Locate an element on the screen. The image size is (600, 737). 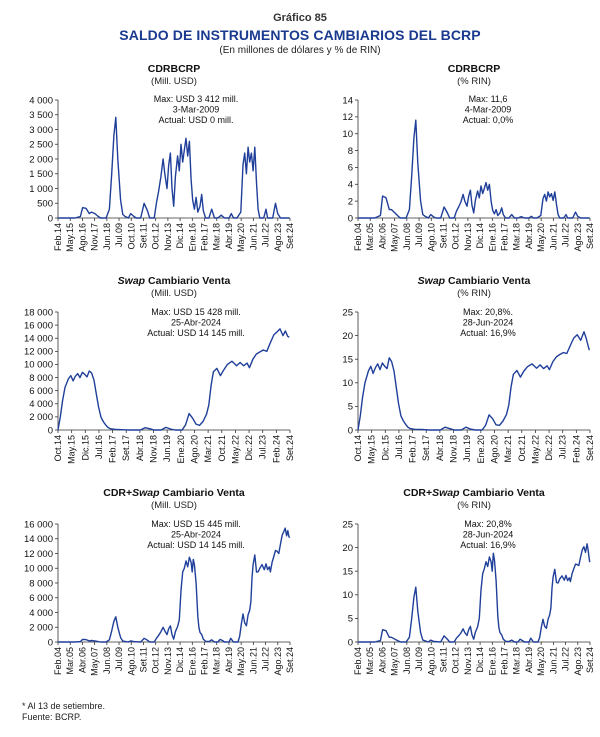
y-tick-label: 1 000 is located at coordinates (41, 189).